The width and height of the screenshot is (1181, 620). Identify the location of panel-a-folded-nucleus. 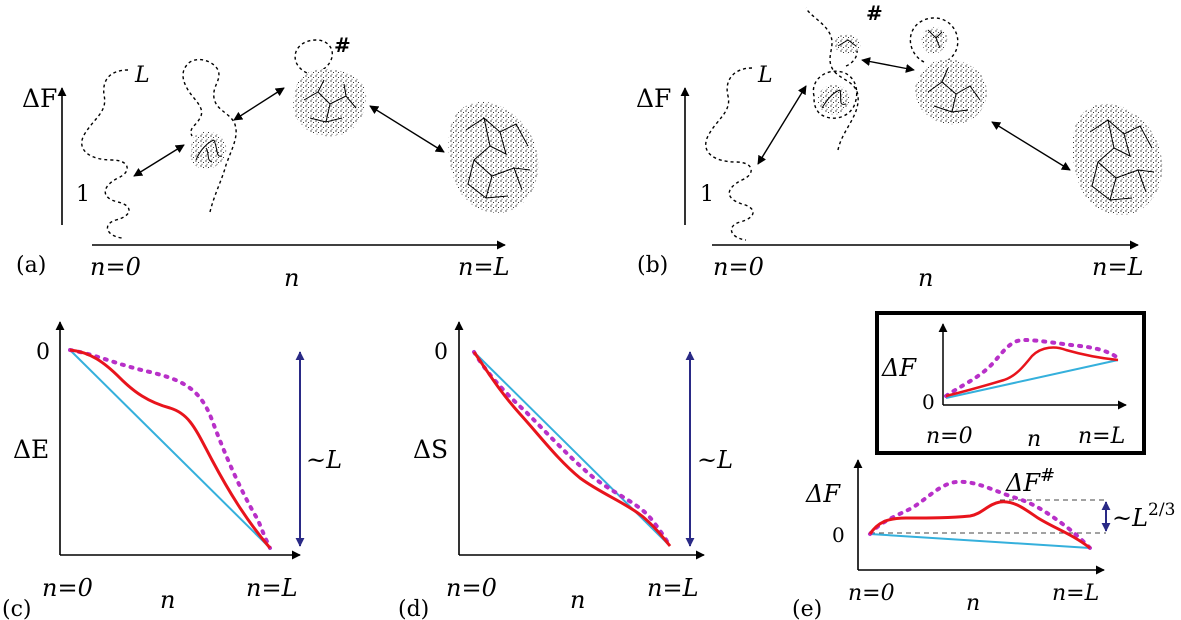
(493, 157).